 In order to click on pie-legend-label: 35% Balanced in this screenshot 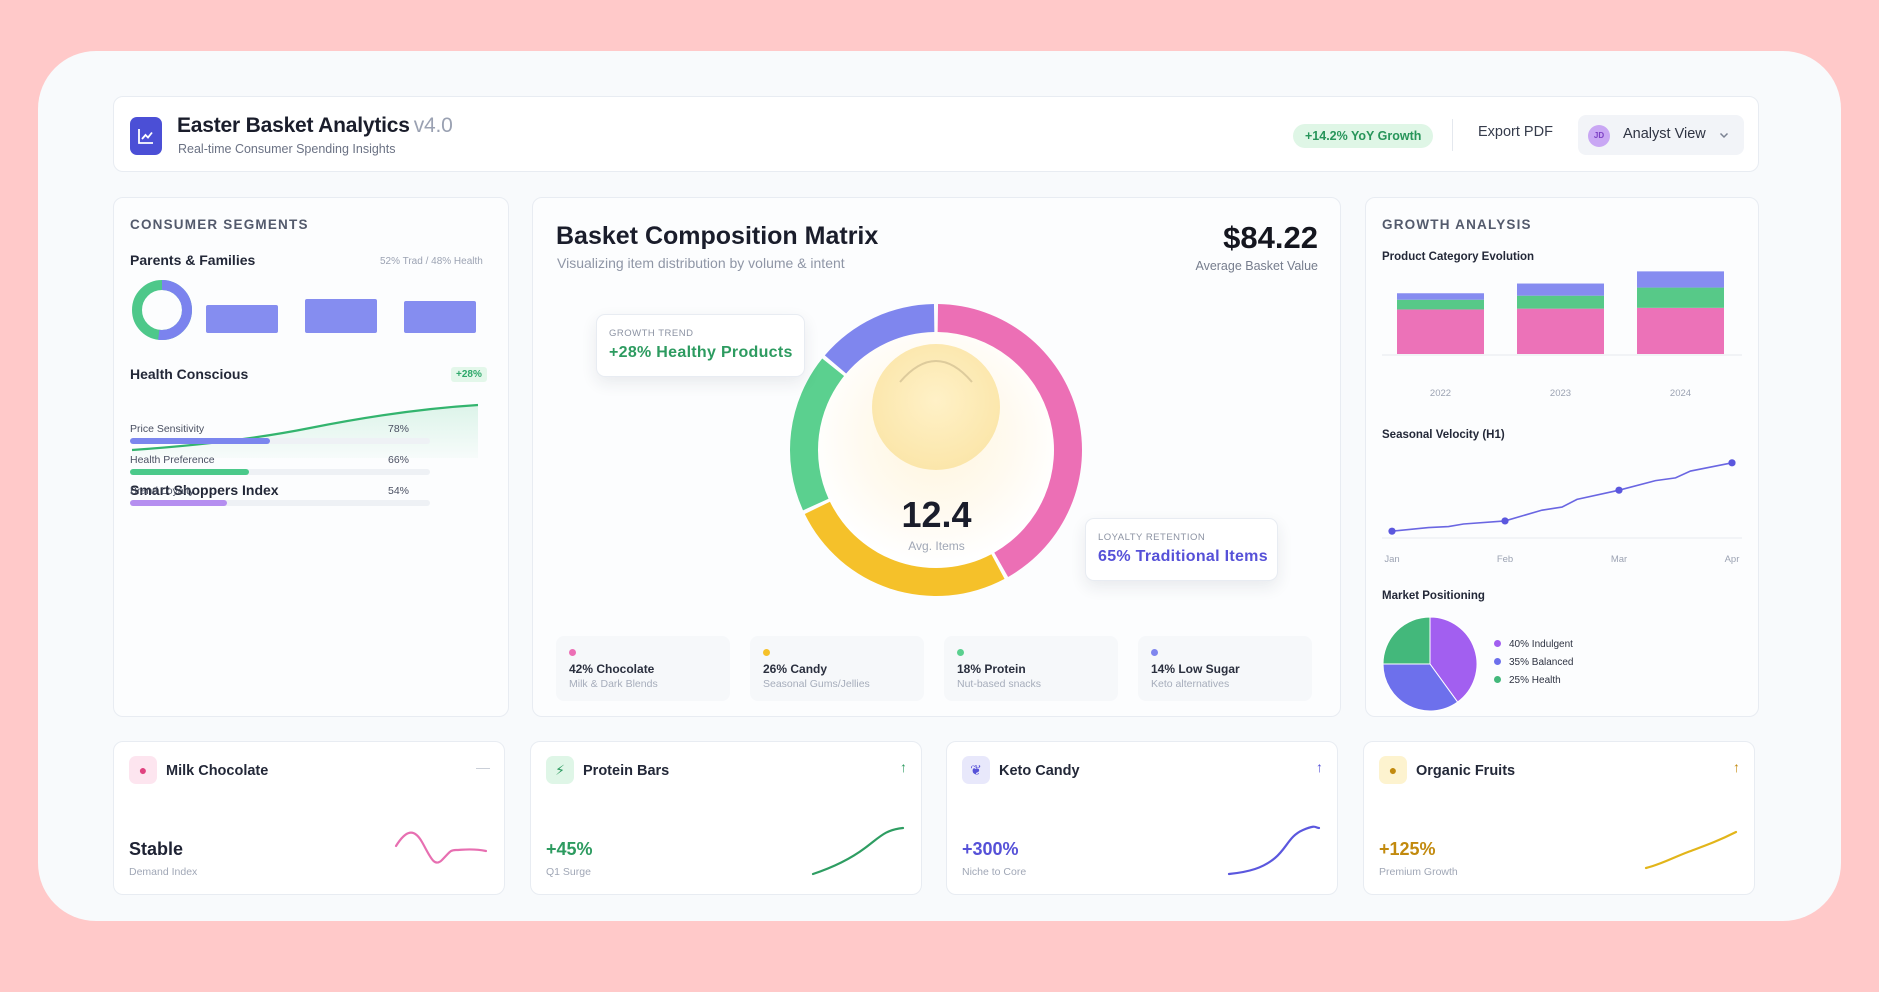, I will do `click(1541, 662)`.